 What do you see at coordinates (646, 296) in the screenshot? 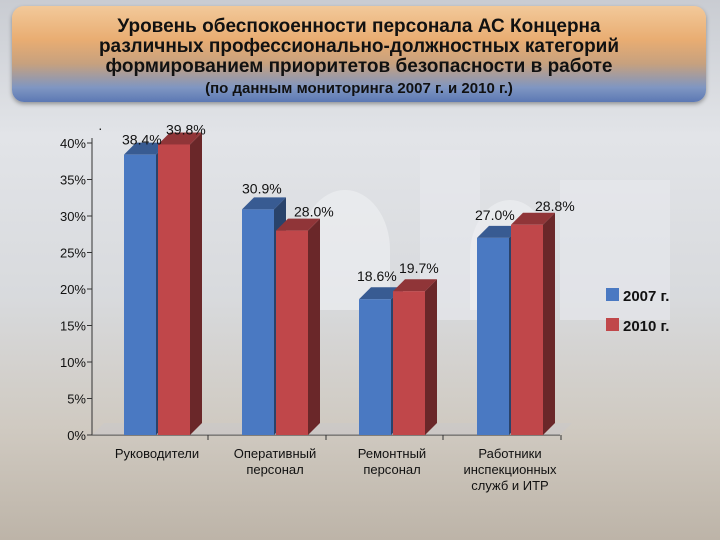
I see `legend-label: 2007 г.` at bounding box center [646, 296].